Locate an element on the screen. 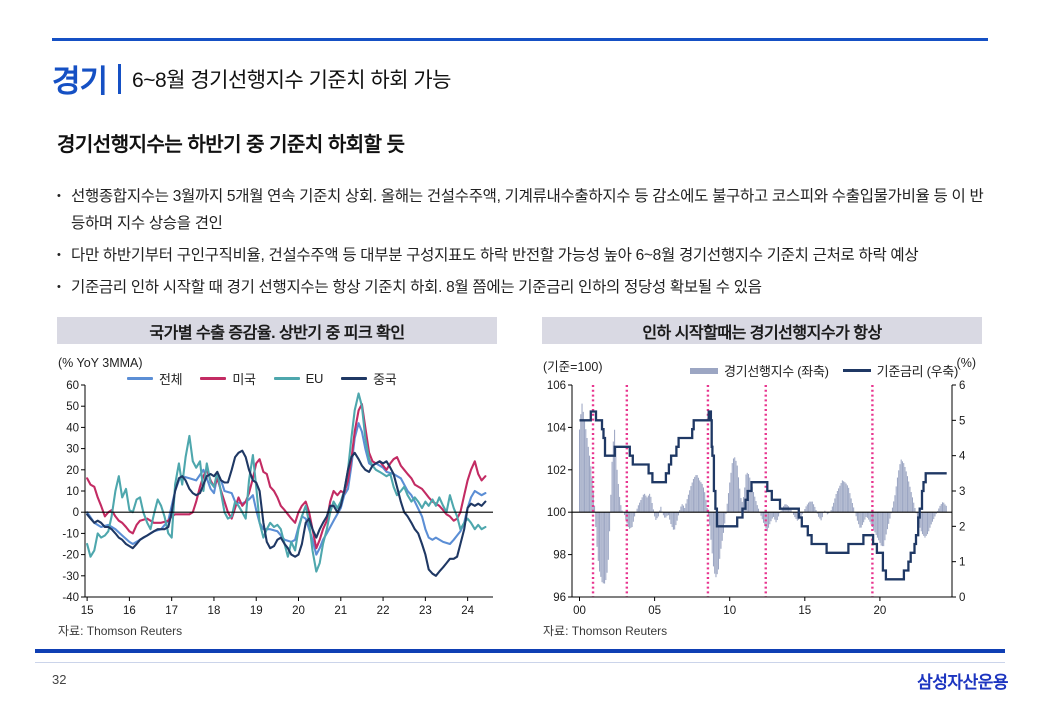 The image size is (1040, 720). chart-title: 국가별 수출 증감율. 상반기 중 피크 확인 is located at coordinates (277, 330).